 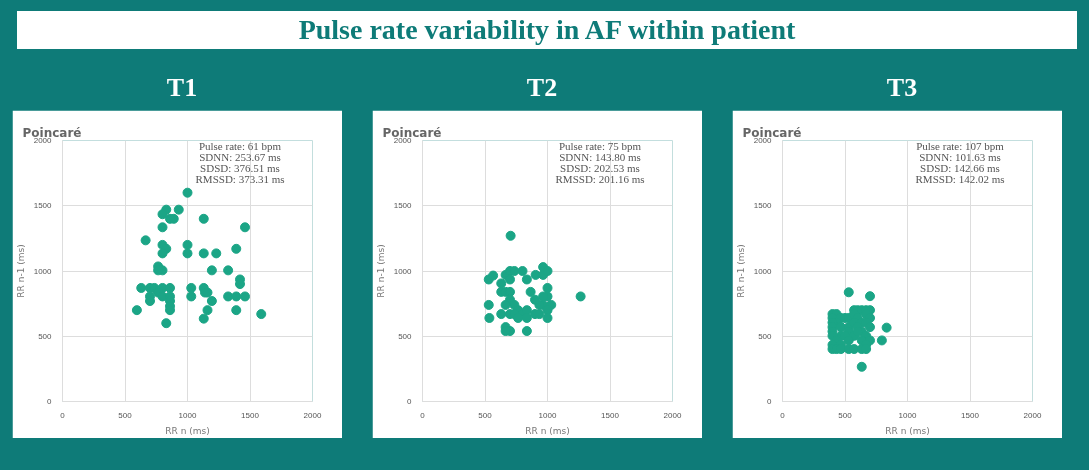 I want to click on annotation: RMSSD: 142.02 ms, so click(x=960, y=179).